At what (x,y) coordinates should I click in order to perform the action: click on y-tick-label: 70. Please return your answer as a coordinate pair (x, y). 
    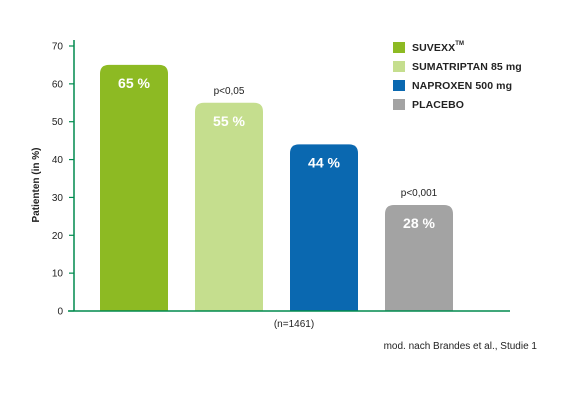
    Looking at the image, I should click on (58, 47).